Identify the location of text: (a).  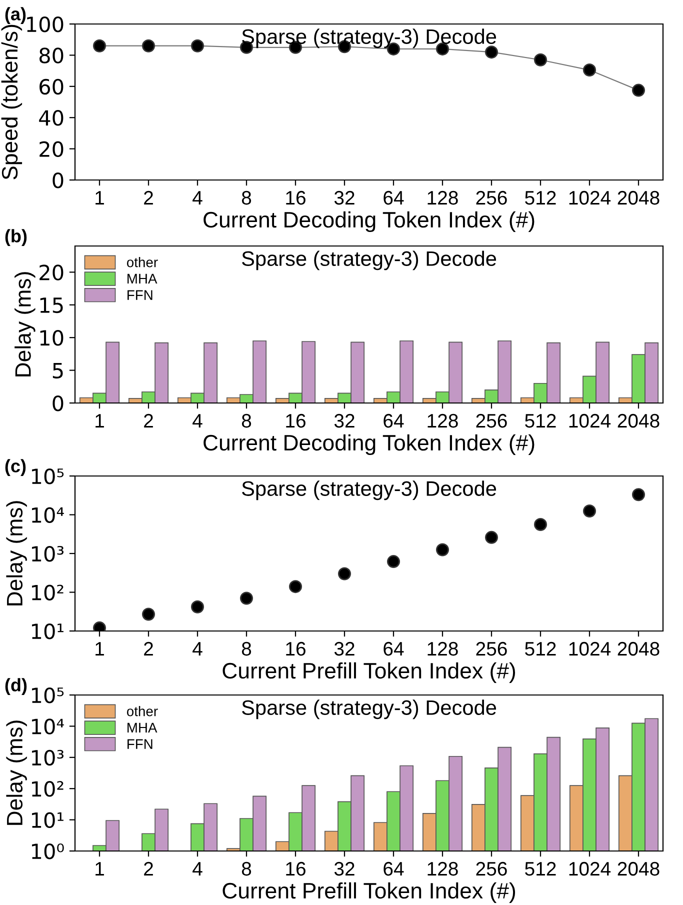
(15, 15).